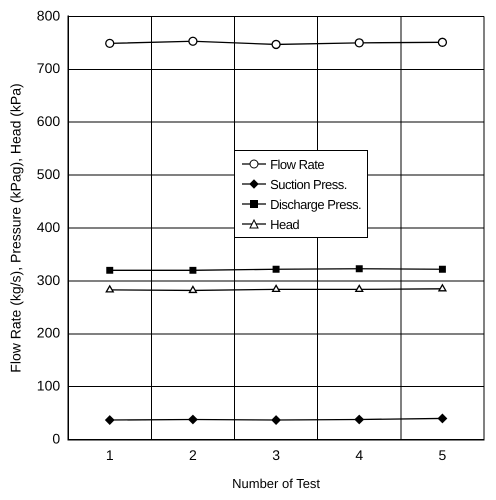  Describe the element at coordinates (56, 438) in the screenshot. I see `y-tick-label: 0` at that location.